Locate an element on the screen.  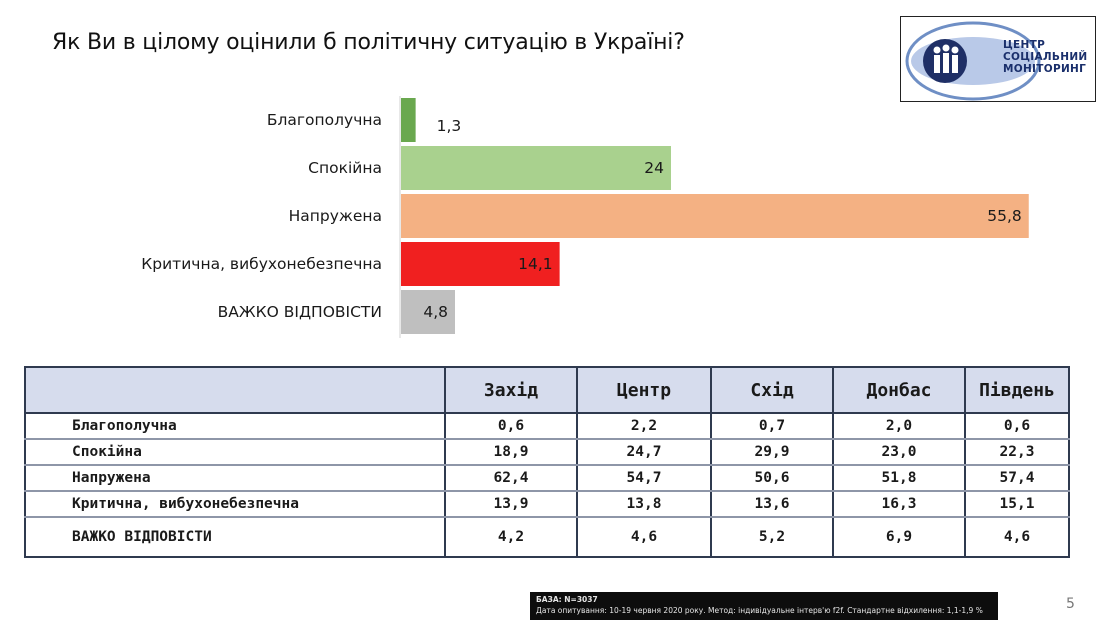
table-cell: 2,2 is located at coordinates (644, 426).